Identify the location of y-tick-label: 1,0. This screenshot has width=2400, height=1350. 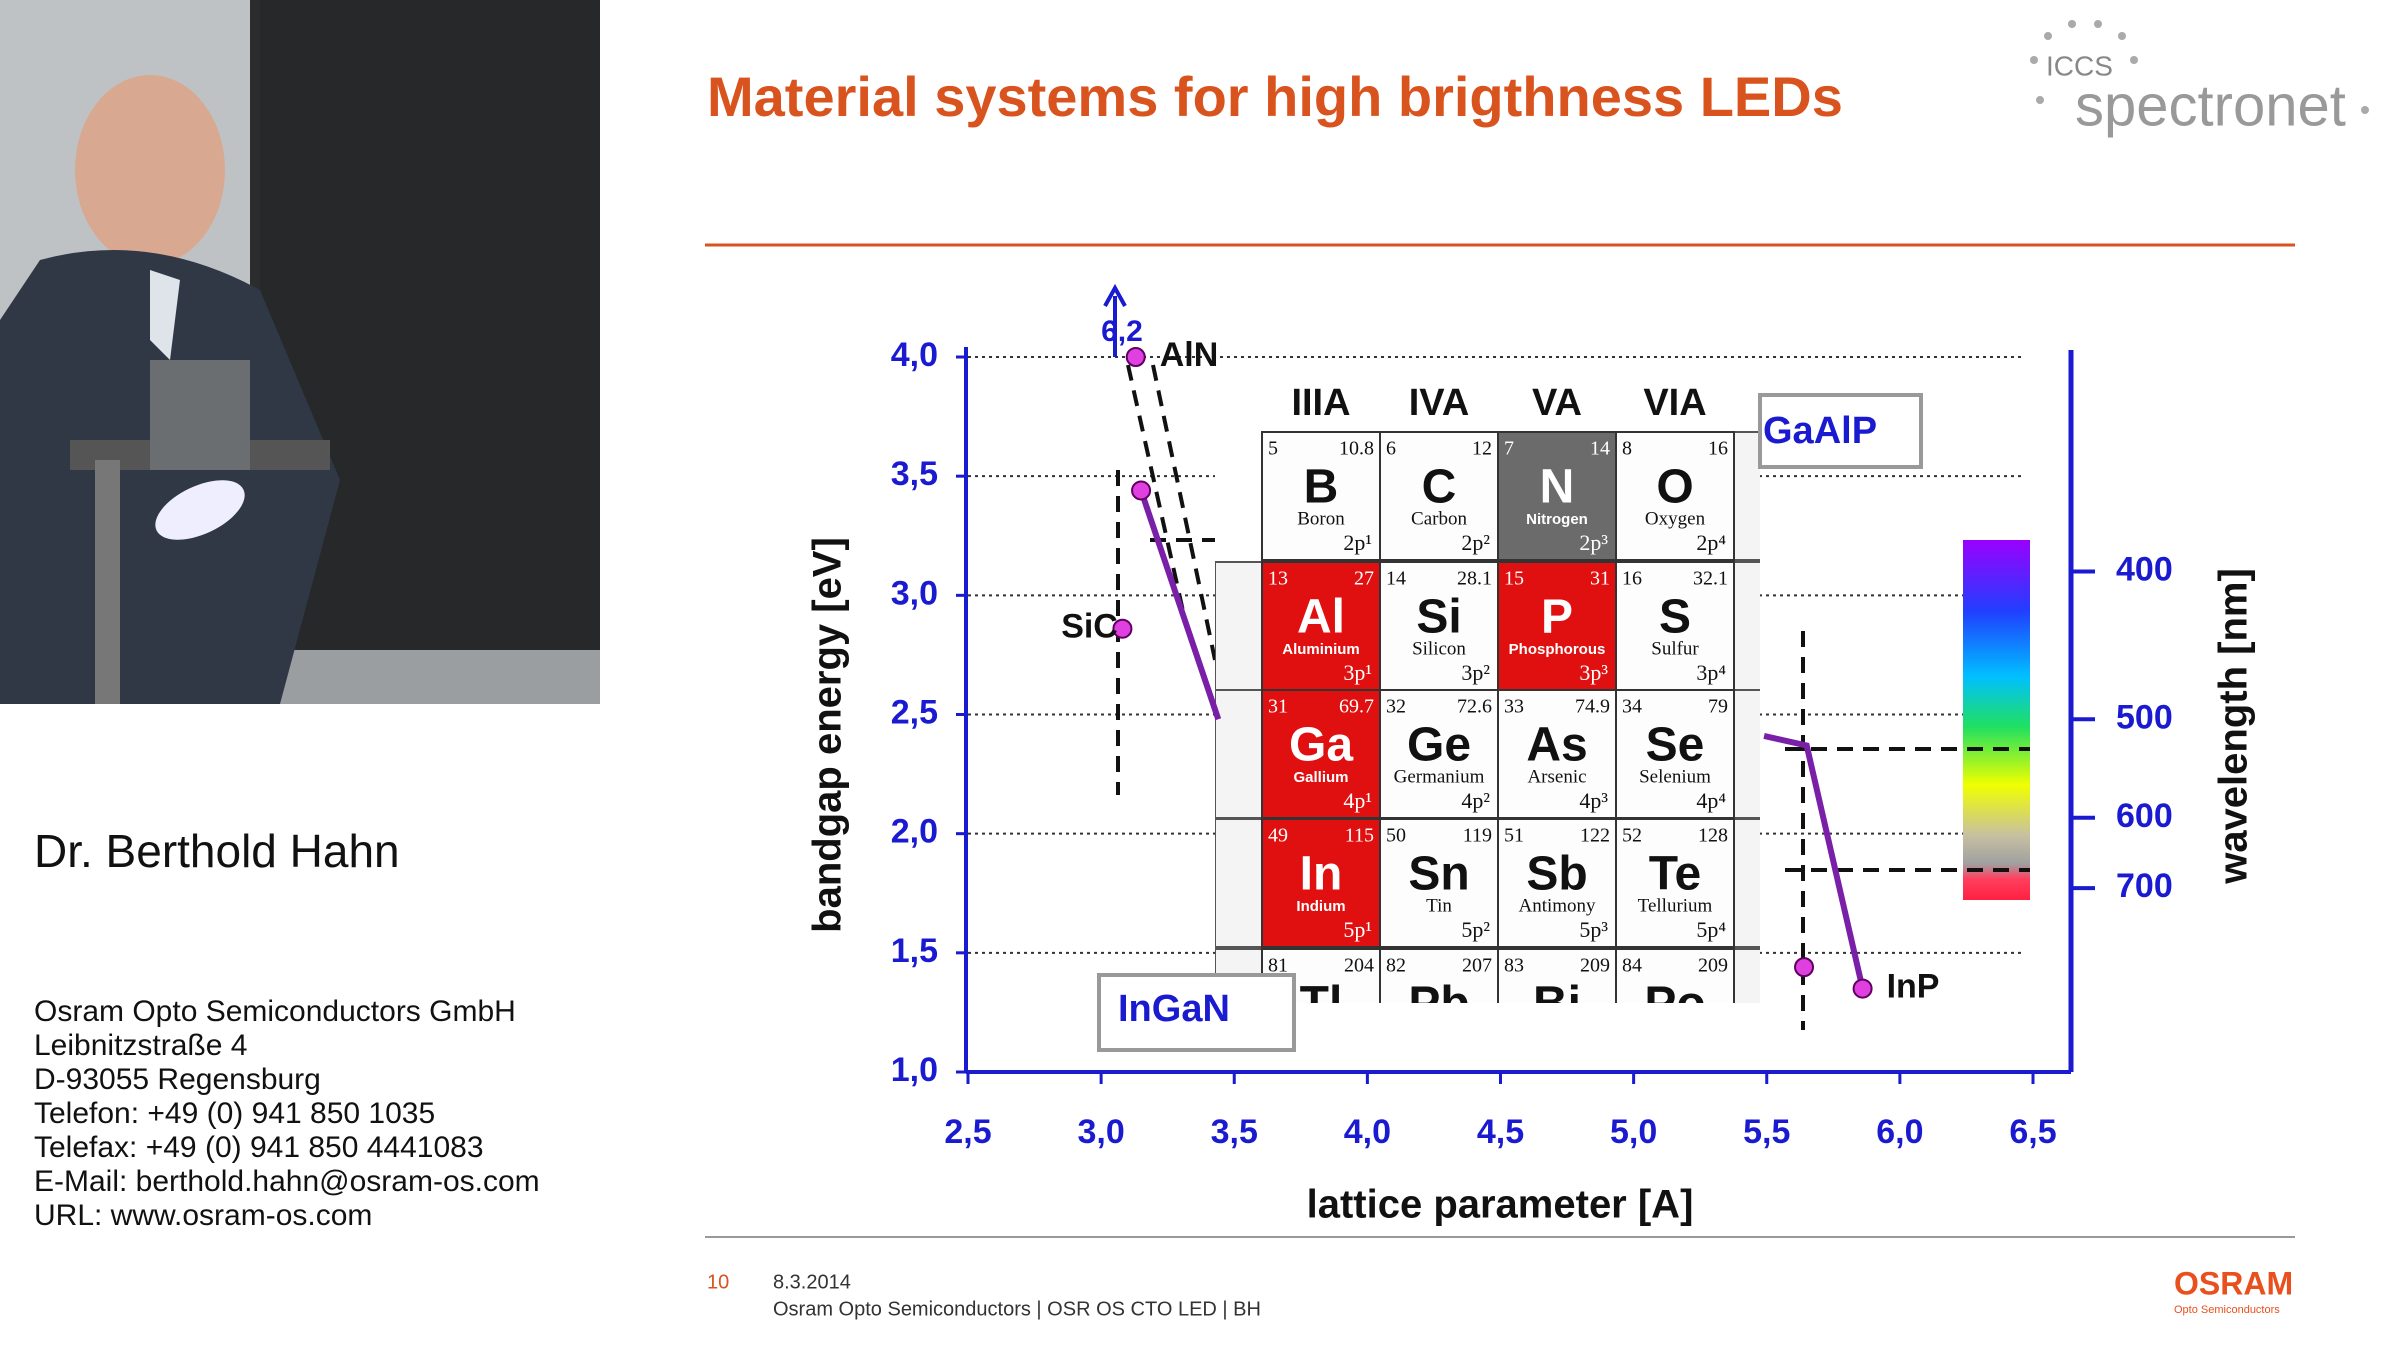
(914, 1070).